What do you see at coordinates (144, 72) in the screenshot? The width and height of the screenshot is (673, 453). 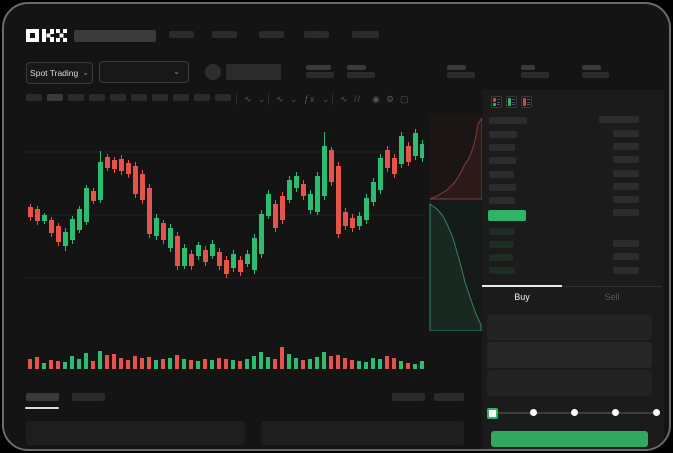 I see `pair-selector-dropdown: ⌄` at bounding box center [144, 72].